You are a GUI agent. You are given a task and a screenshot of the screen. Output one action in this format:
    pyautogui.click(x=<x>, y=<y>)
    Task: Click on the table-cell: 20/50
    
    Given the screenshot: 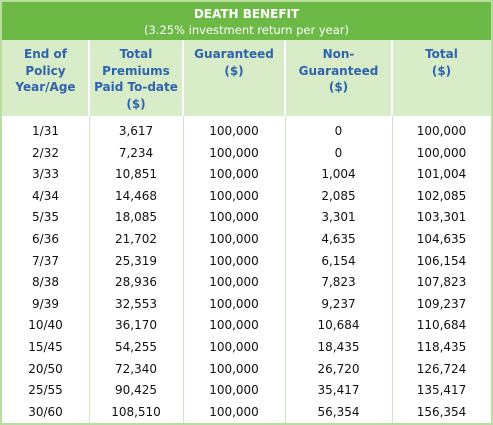 What is the action you would take?
    pyautogui.click(x=45, y=368)
    